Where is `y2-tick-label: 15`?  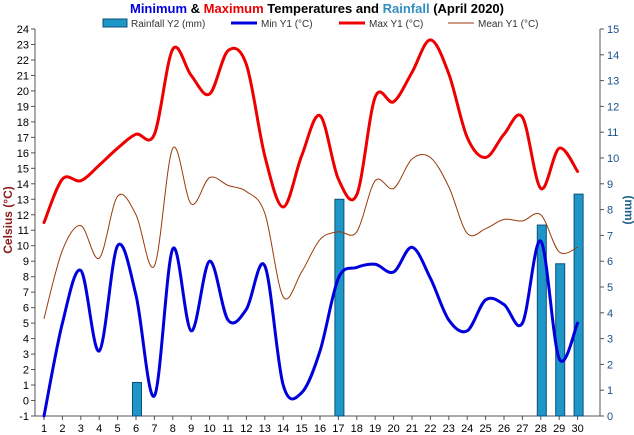
y2-tick-label: 15 is located at coordinates (613, 30).